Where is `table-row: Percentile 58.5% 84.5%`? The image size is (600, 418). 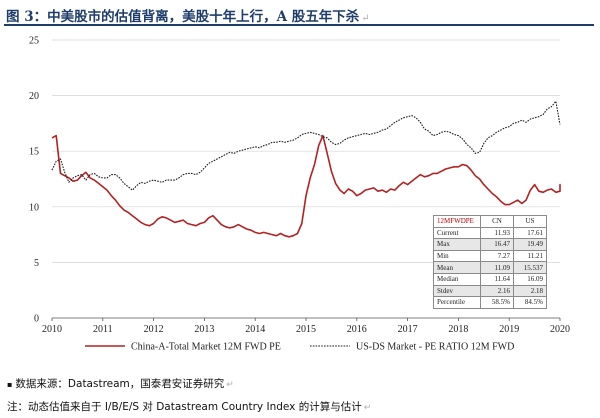 table-row: Percentile 58.5% 84.5% is located at coordinates (490, 302).